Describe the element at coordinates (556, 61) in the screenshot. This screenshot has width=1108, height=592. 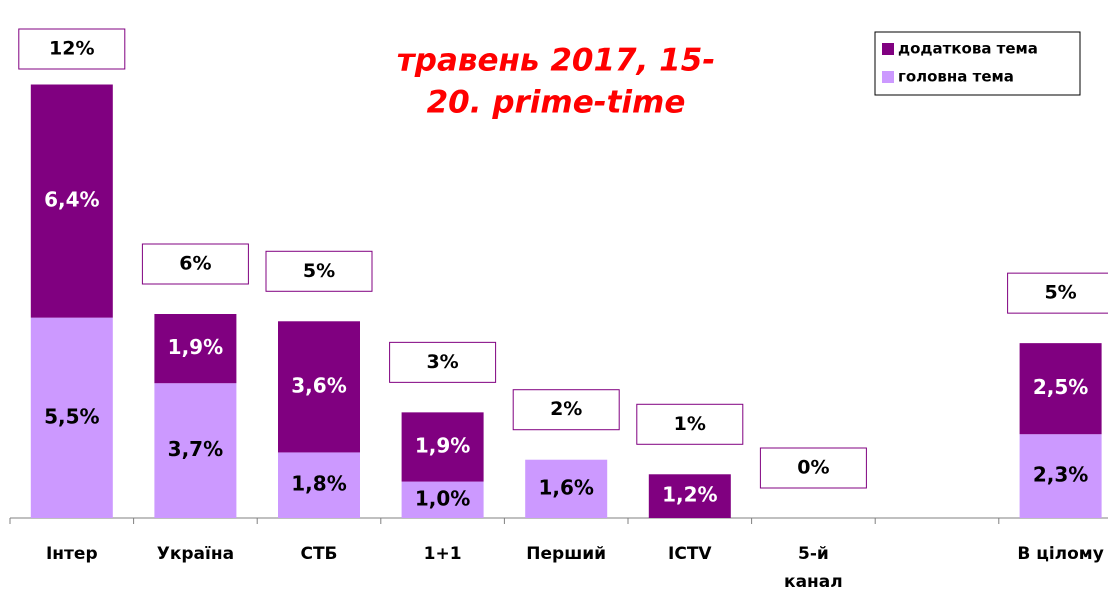
I see `chart-title: травень 2017, 15-` at that location.